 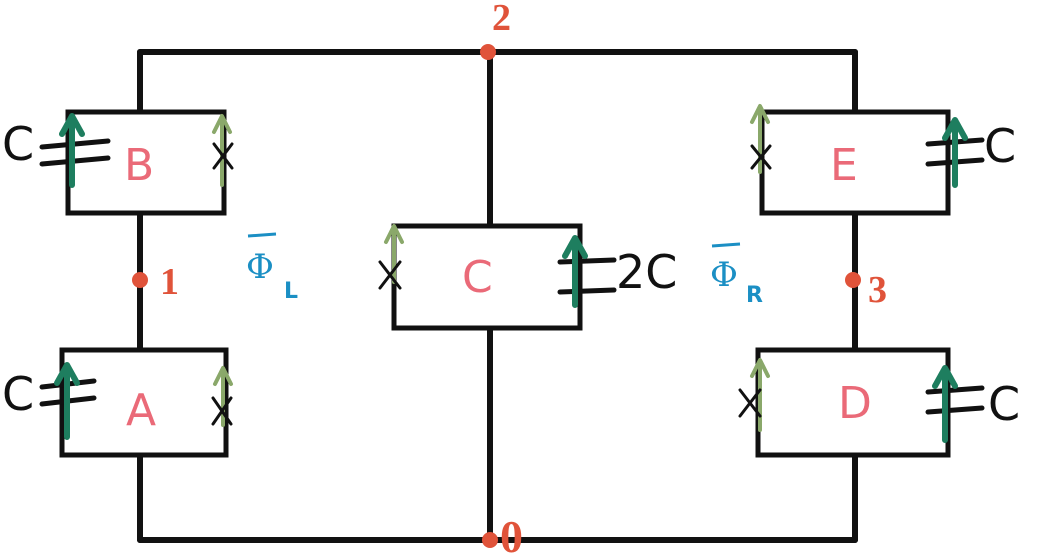 I want to click on element-e-label: E, so click(x=844, y=165).